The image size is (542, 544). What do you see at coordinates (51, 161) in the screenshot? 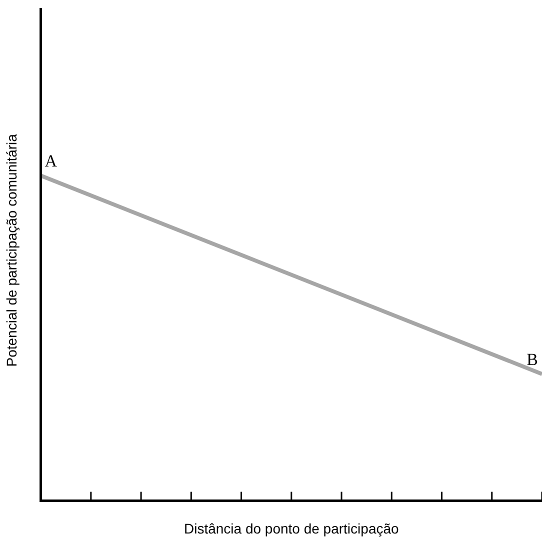
I see `annotation: A` at bounding box center [51, 161].